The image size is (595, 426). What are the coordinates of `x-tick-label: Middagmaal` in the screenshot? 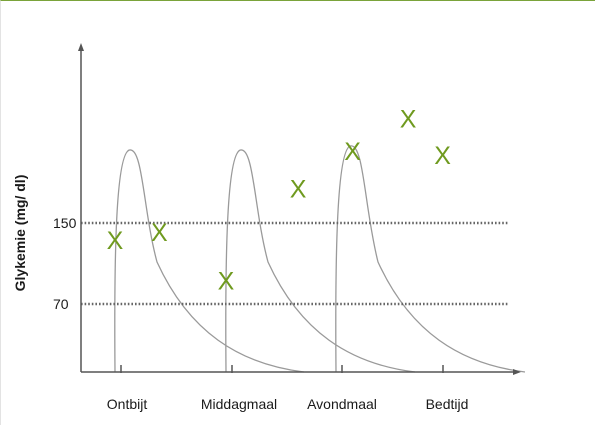 It's located at (239, 404).